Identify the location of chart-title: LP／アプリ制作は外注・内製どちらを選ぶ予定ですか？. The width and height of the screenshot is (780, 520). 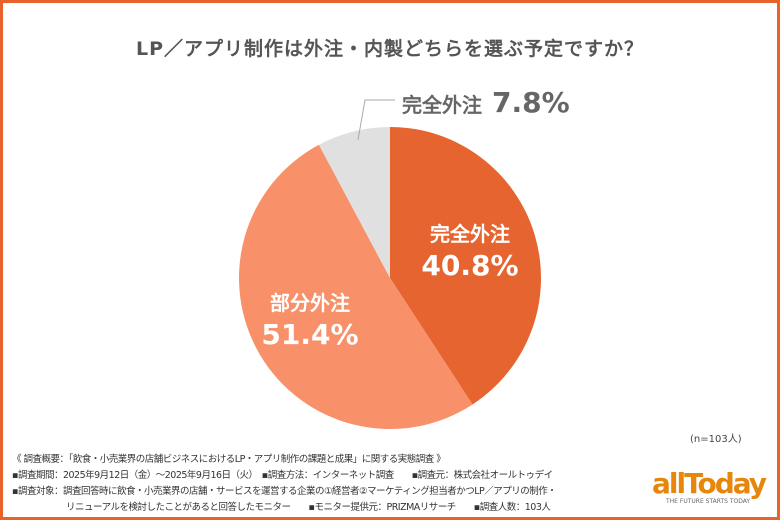
(390, 49).